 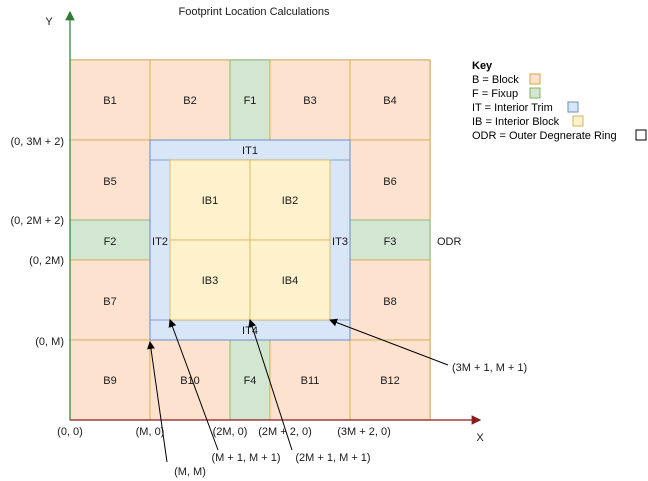 I want to click on label-b10: B10, so click(x=190, y=381).